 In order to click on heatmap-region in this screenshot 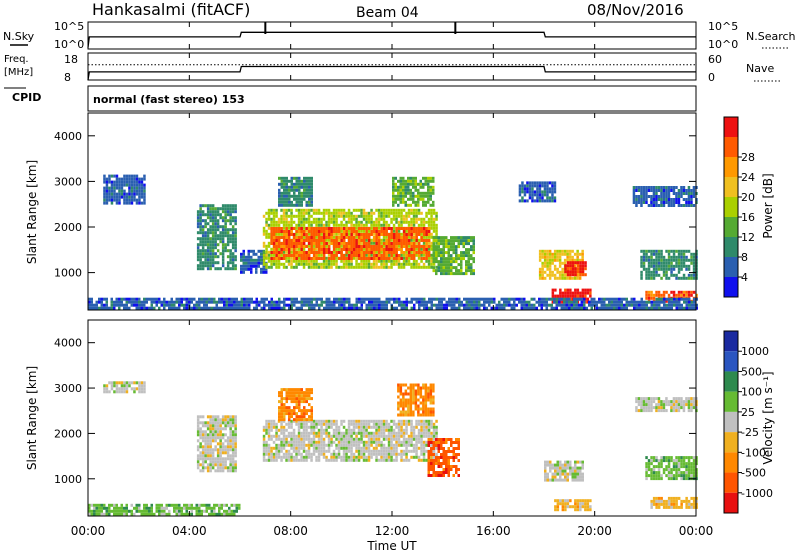, I will do `click(217, 443)`.